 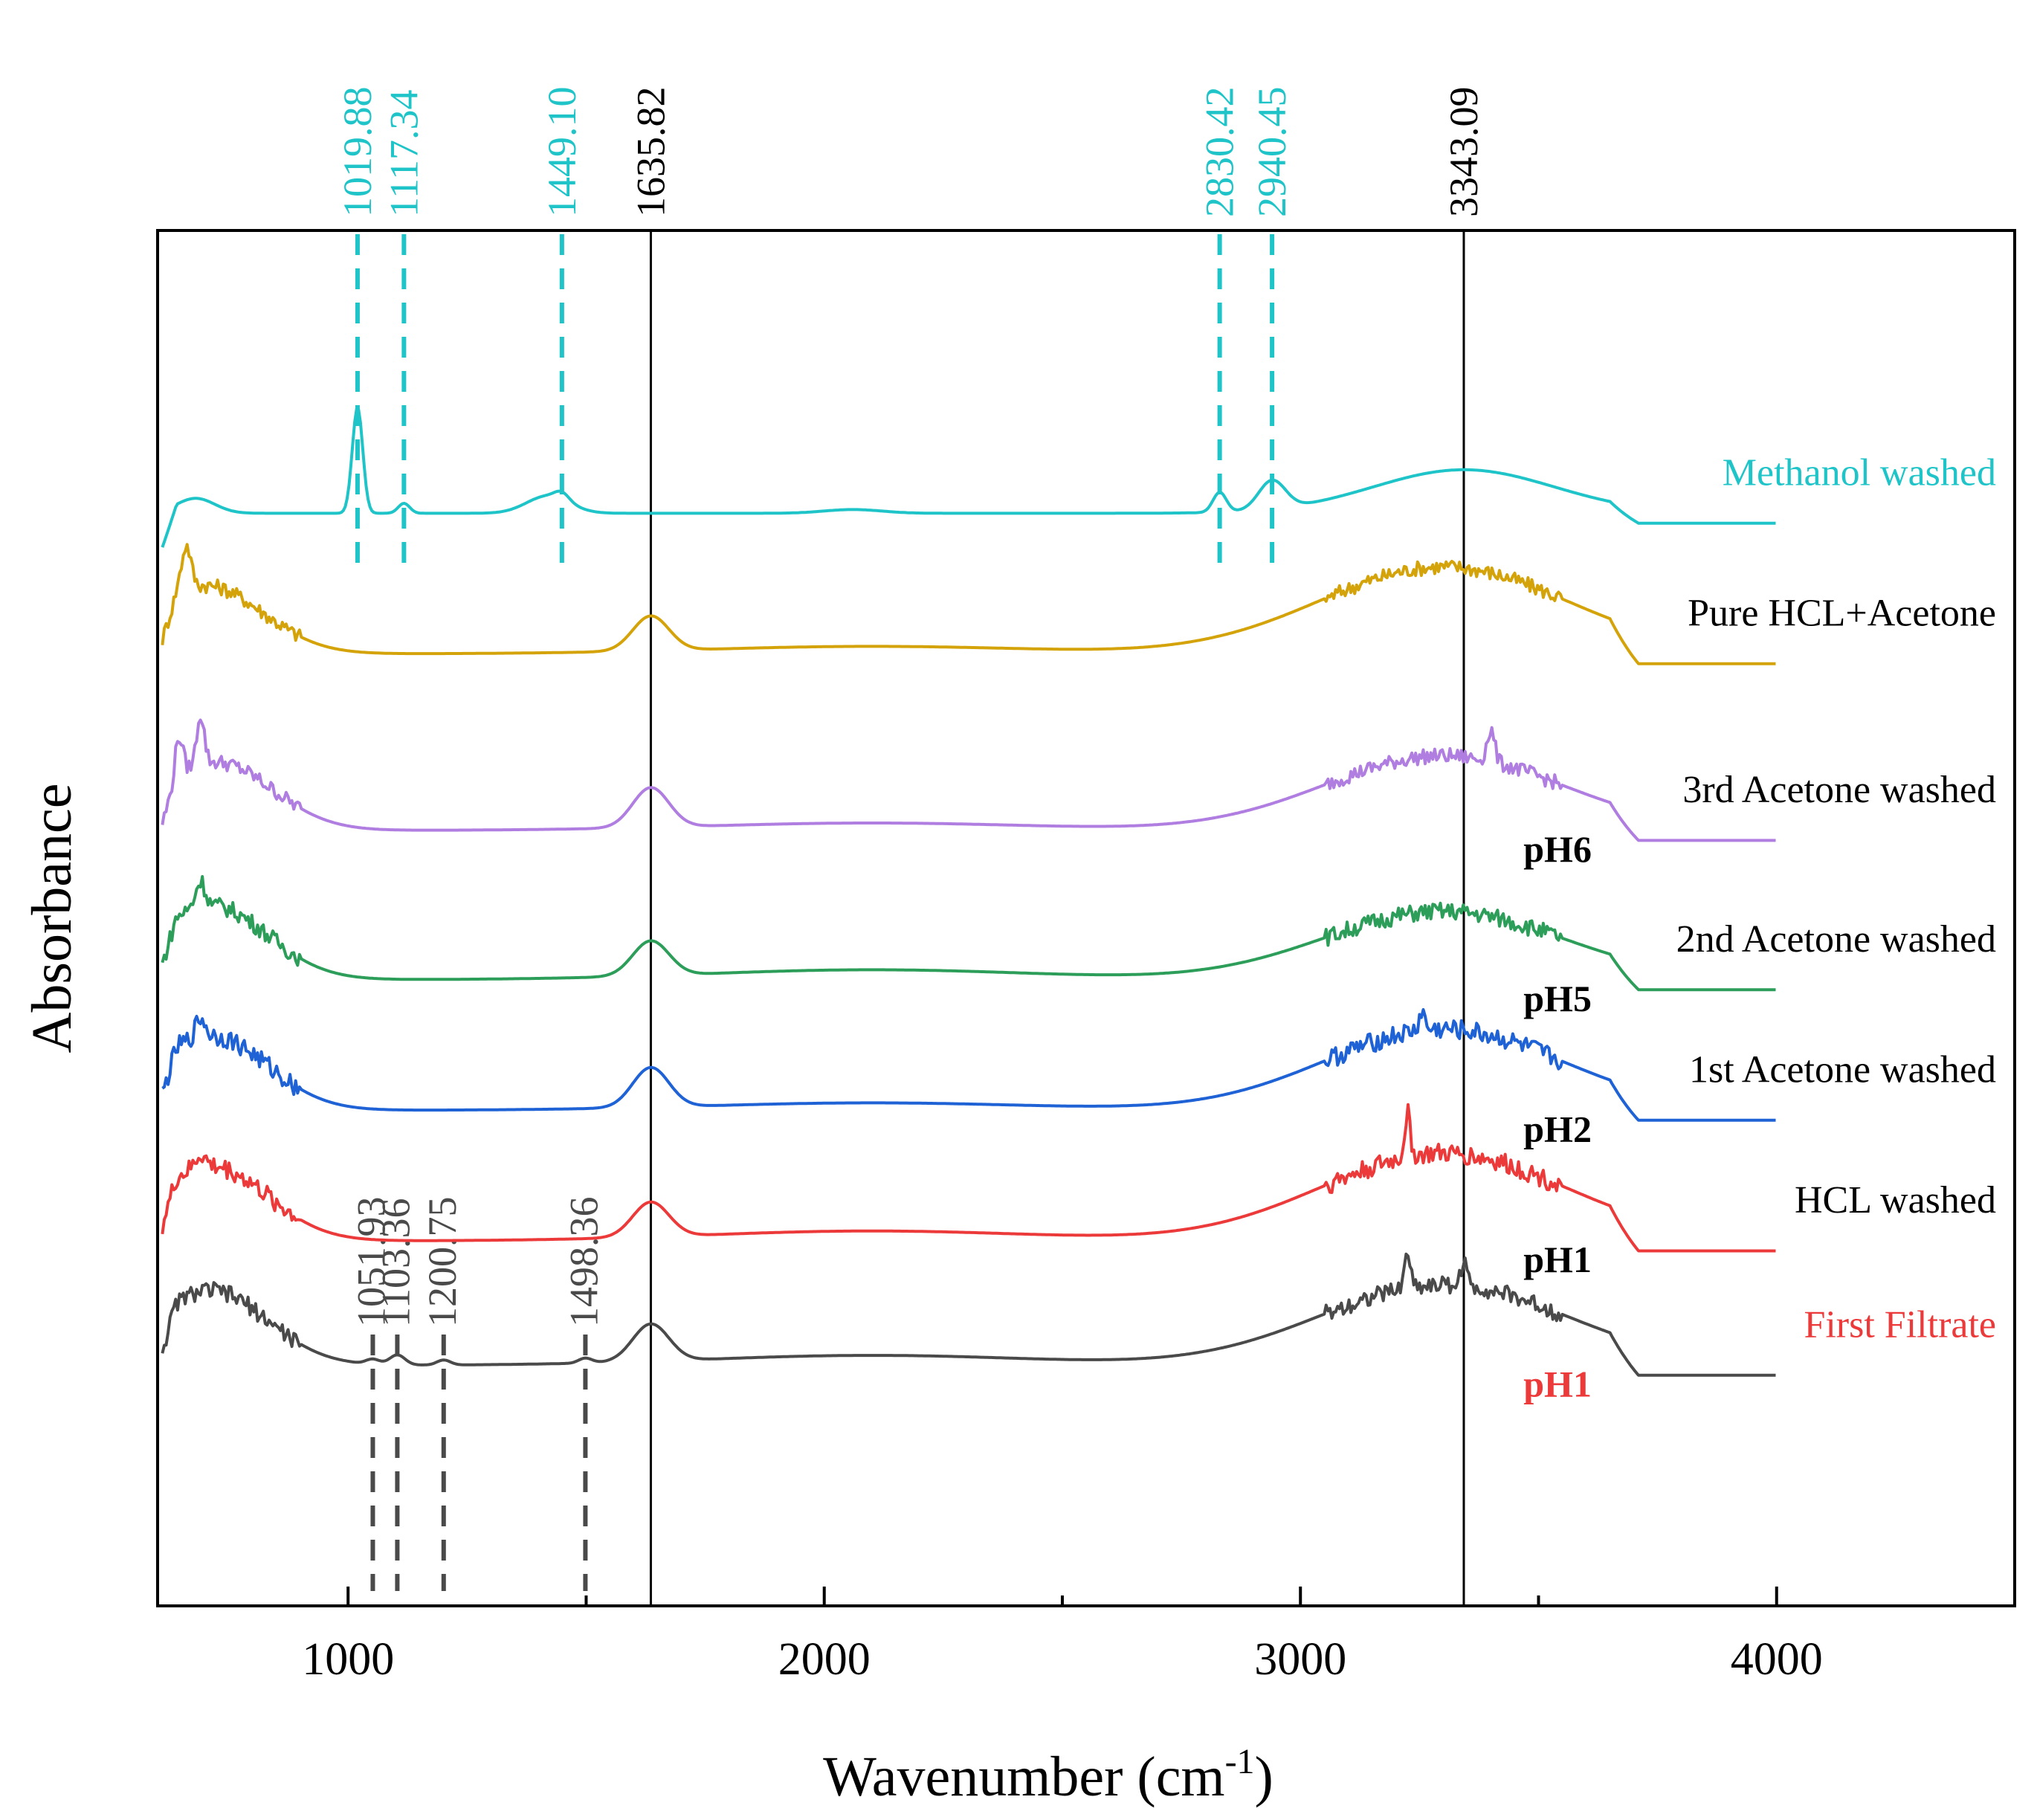 I want to click on y-axis-label: Absorbance, so click(x=52, y=919).